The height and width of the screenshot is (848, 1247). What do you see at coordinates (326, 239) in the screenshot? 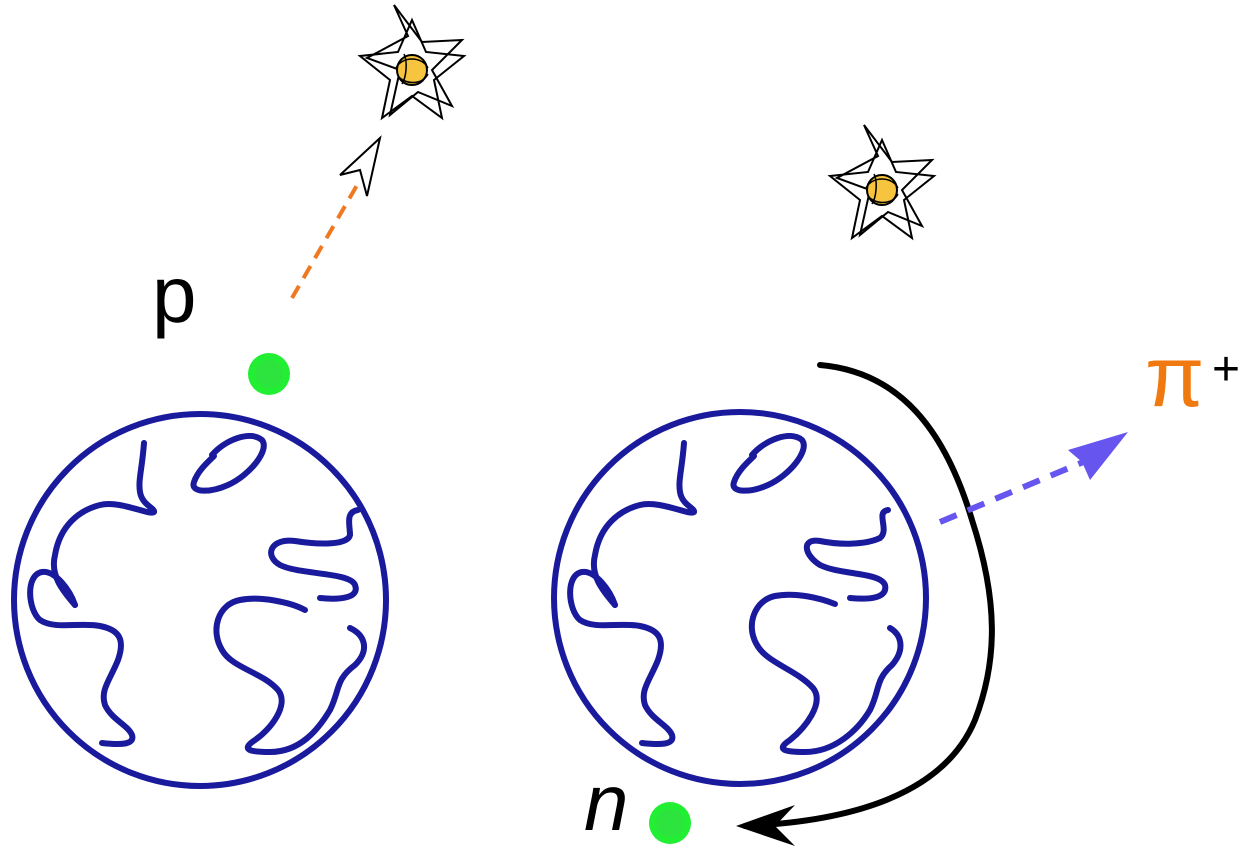
I see `proton-path` at bounding box center [326, 239].